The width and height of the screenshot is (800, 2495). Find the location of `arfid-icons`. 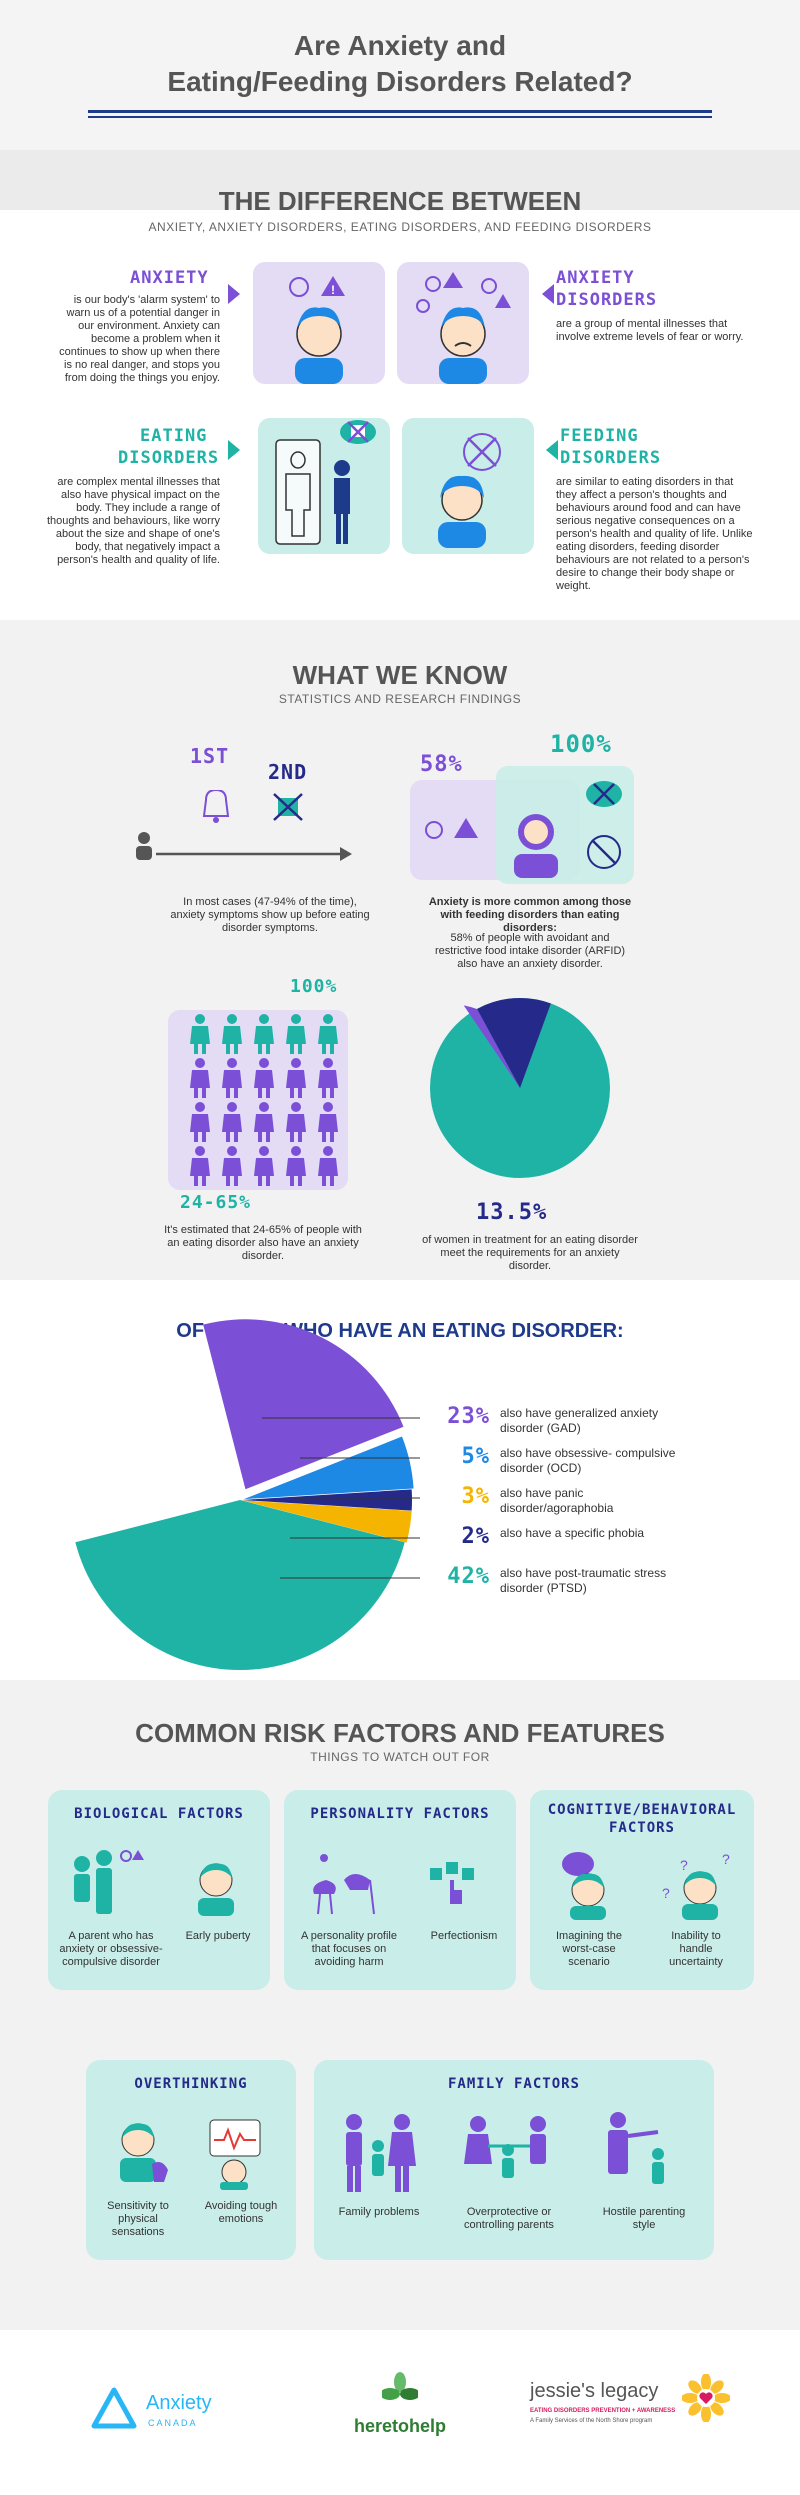

arfid-icons is located at coordinates (523, 829).